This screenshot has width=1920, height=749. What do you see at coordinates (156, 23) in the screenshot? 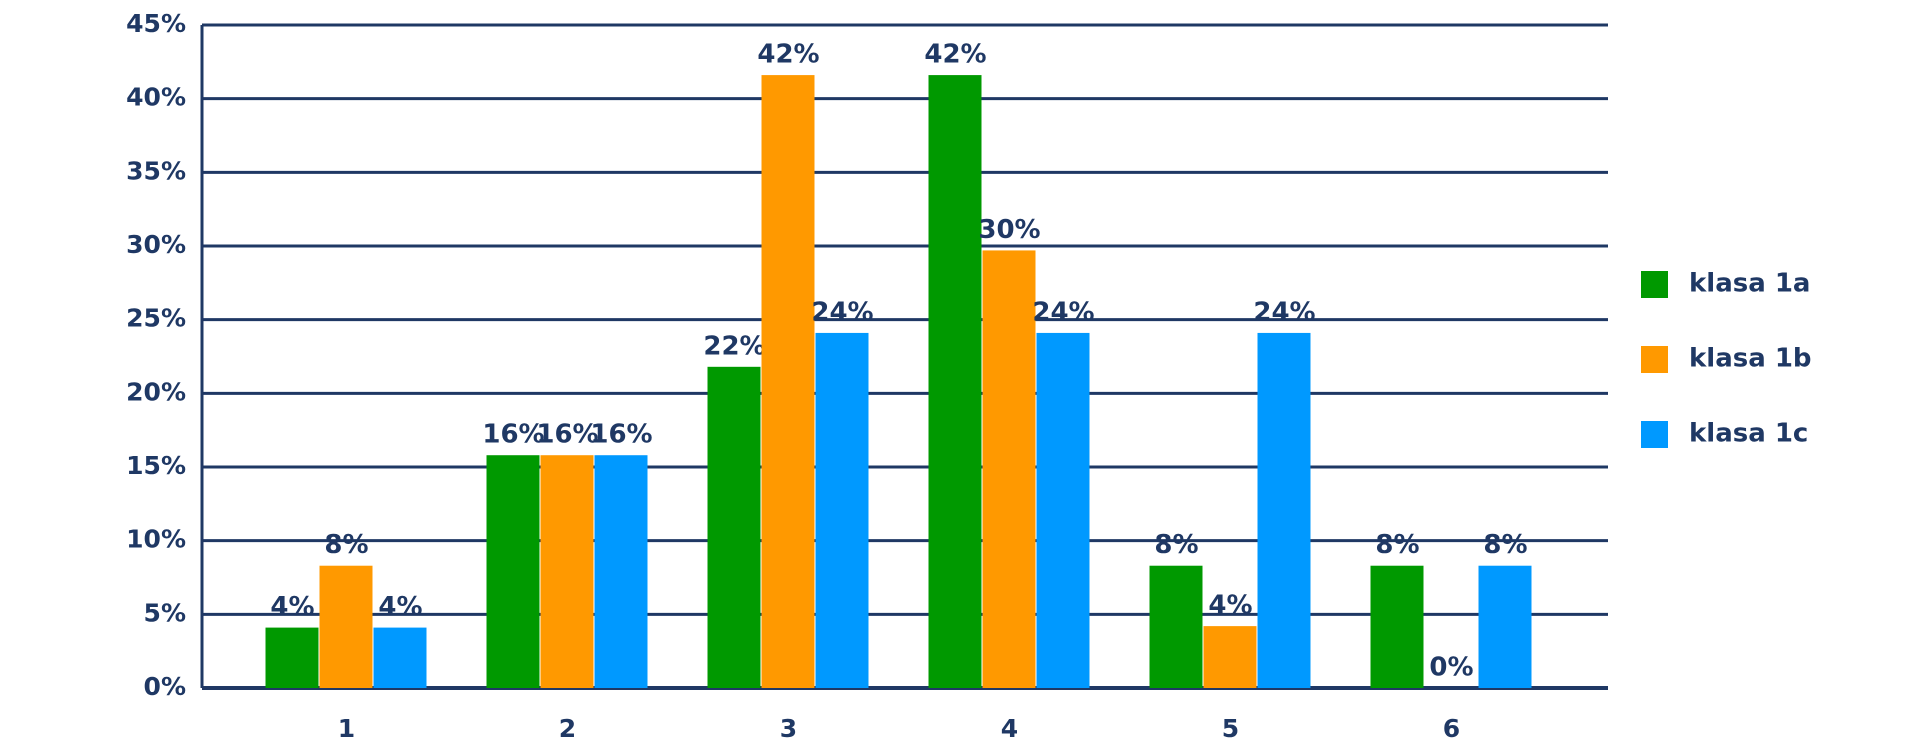
I see `y-tick-label: 45%` at bounding box center [156, 23].